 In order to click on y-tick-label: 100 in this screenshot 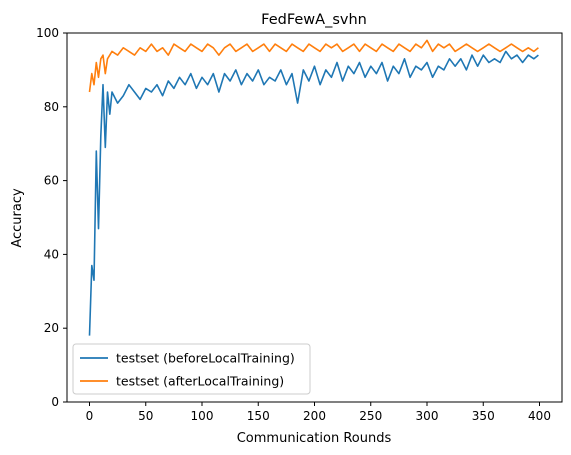, I will do `click(47, 33)`.